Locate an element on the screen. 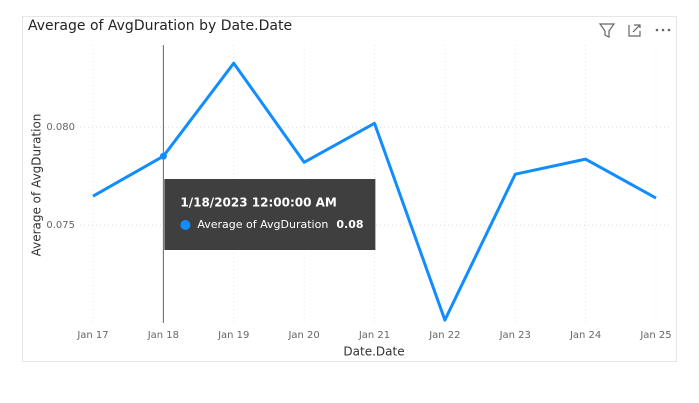 The width and height of the screenshot is (699, 403). tooltip-value: 0.08 is located at coordinates (349, 224).